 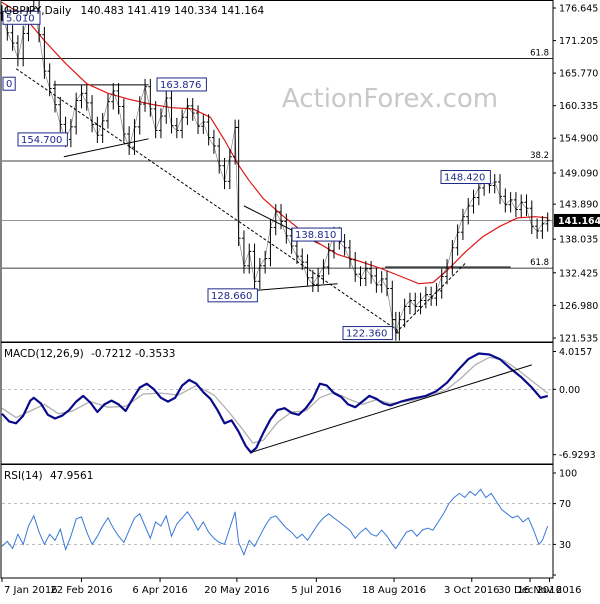 I want to click on annotation-text: 122.360, so click(x=366, y=334).